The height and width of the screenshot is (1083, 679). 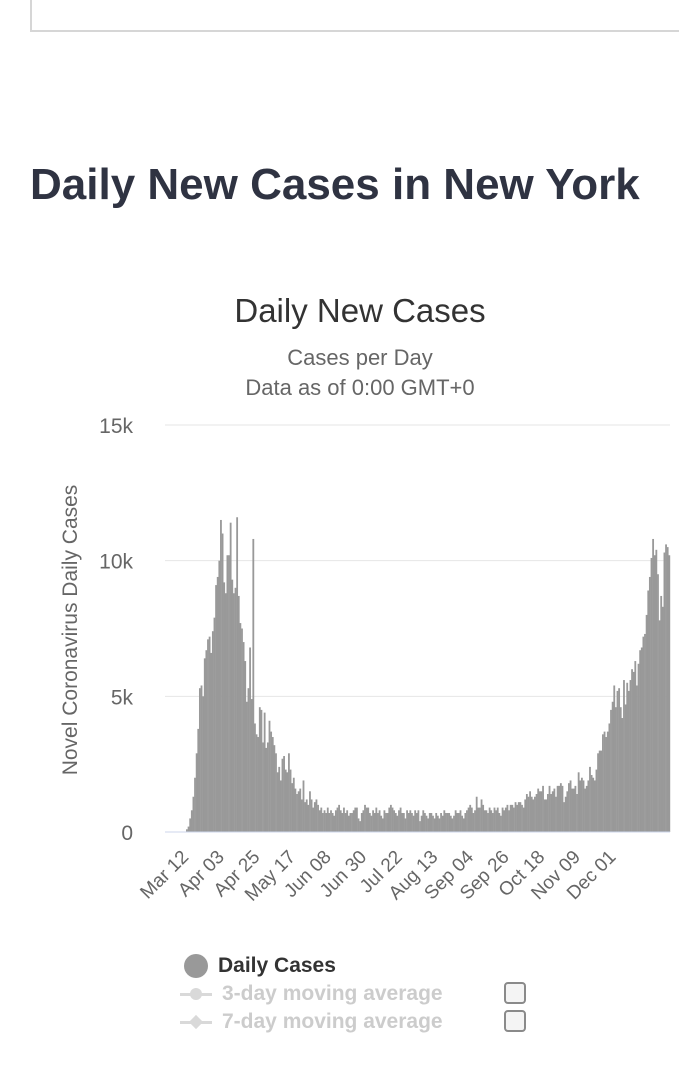 What do you see at coordinates (70, 630) in the screenshot?
I see `y-axis-label: Novel Coronavirus Daily Cases` at bounding box center [70, 630].